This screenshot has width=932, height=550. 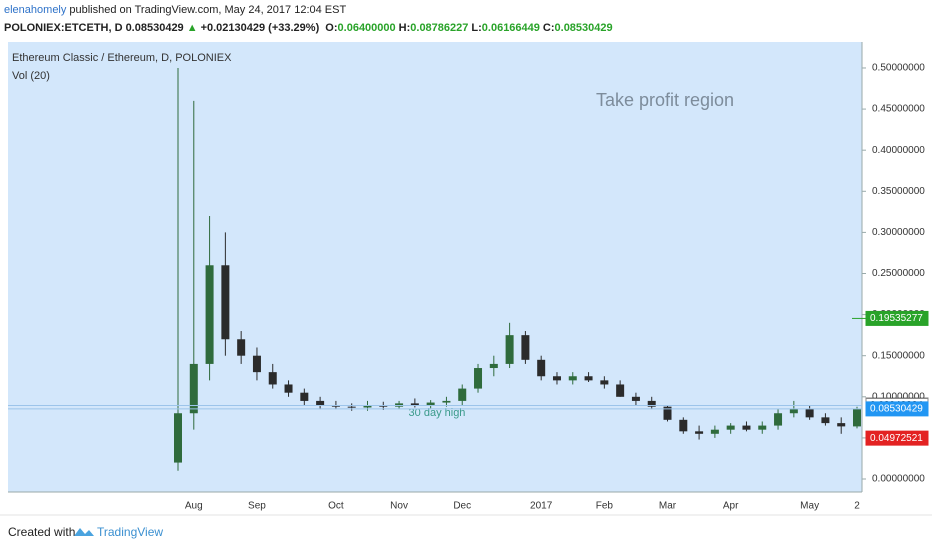 I want to click on x-tick-label: Mar, so click(x=668, y=506).